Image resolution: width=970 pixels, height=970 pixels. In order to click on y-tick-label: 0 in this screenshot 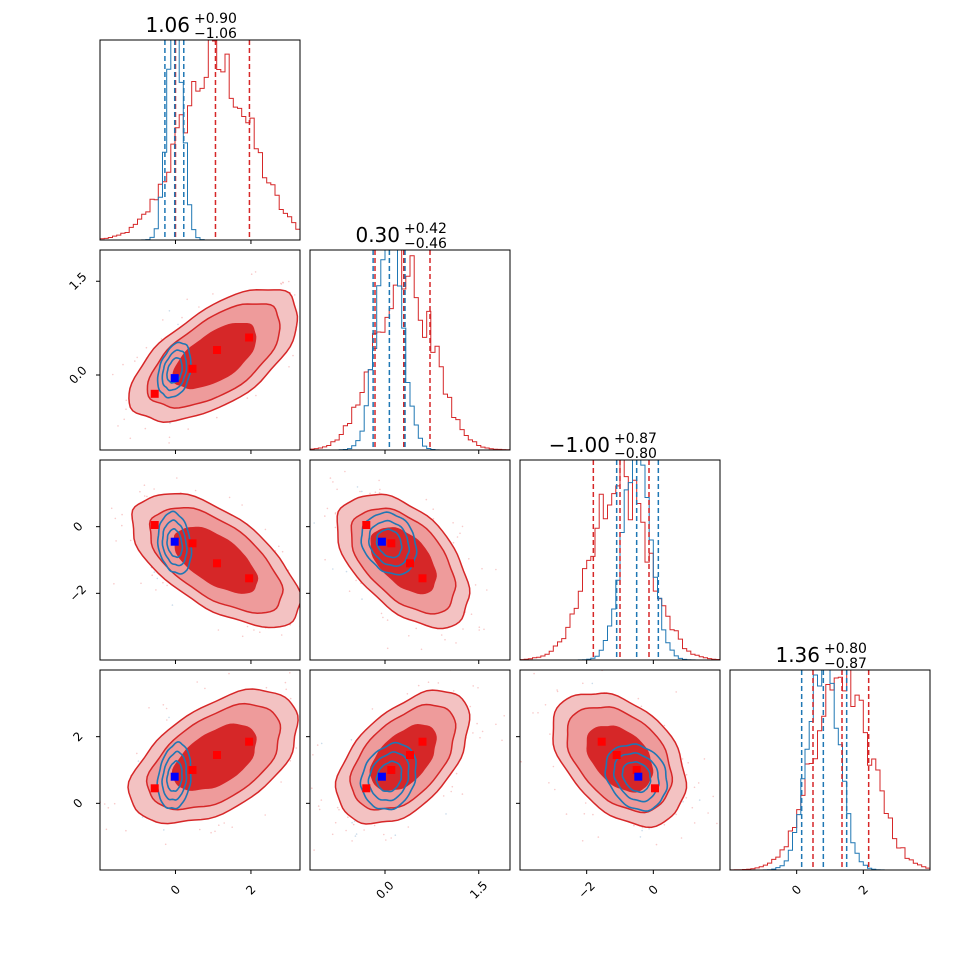, I will do `click(77, 526)`.